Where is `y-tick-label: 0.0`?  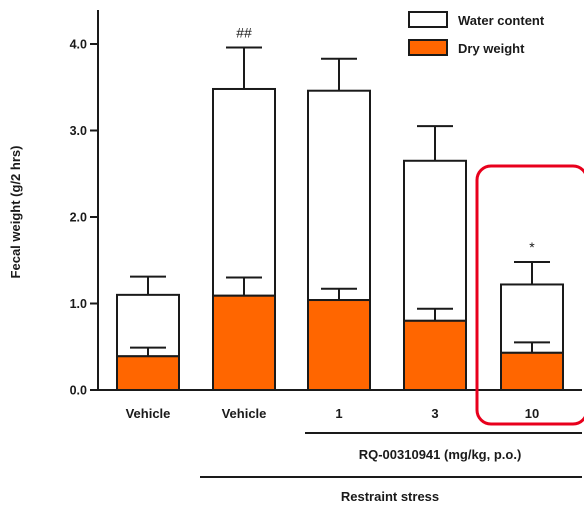 y-tick-label: 0.0 is located at coordinates (78, 391).